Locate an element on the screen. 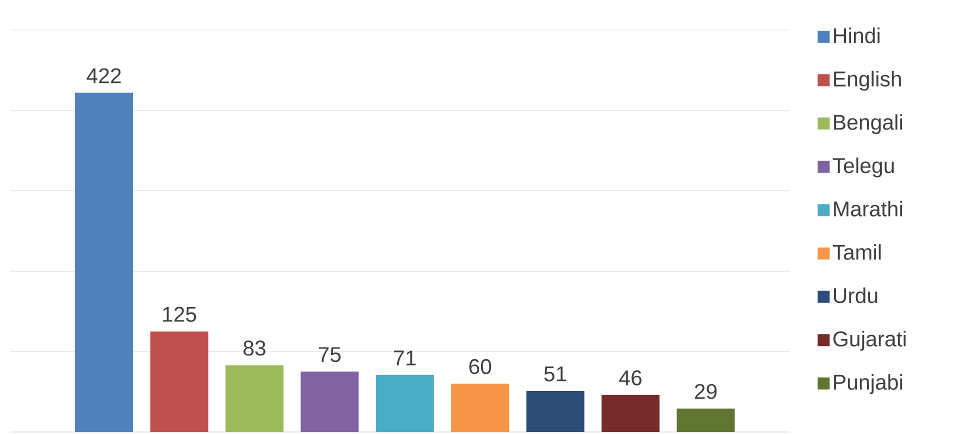 Image resolution: width=971 pixels, height=434 pixels. legend-label: Bengali is located at coordinates (868, 124).